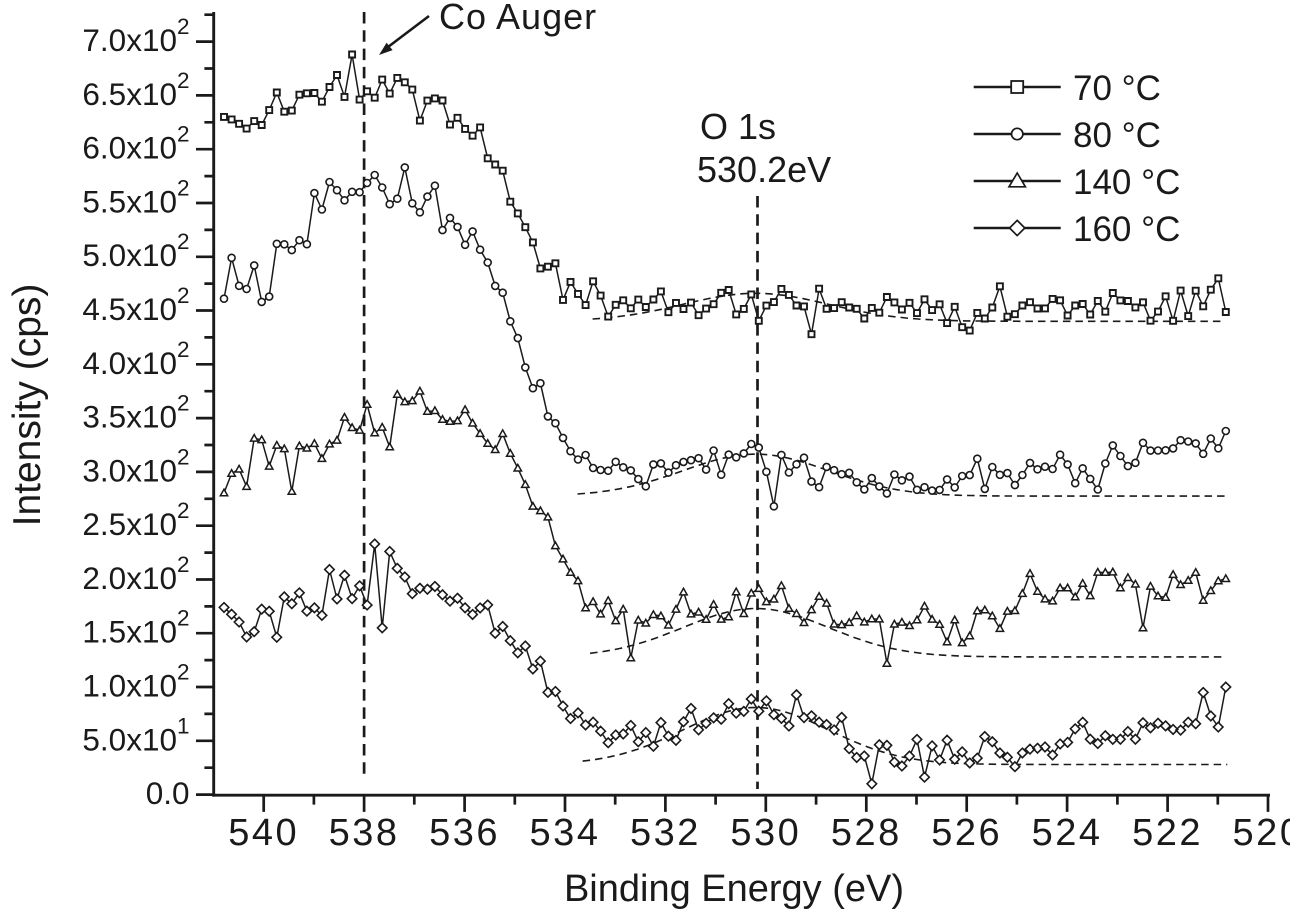 The image size is (1290, 923). What do you see at coordinates (518, 18) in the screenshot?
I see `svg-text: Co Auger` at bounding box center [518, 18].